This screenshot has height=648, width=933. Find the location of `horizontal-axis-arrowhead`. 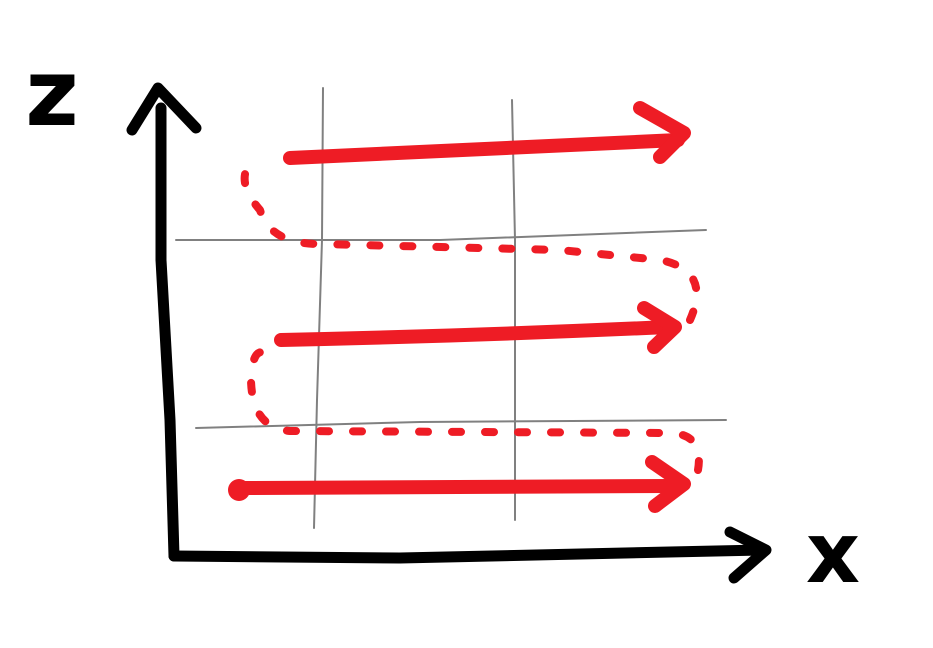

horizontal-axis-arrowhead is located at coordinates (748, 555).